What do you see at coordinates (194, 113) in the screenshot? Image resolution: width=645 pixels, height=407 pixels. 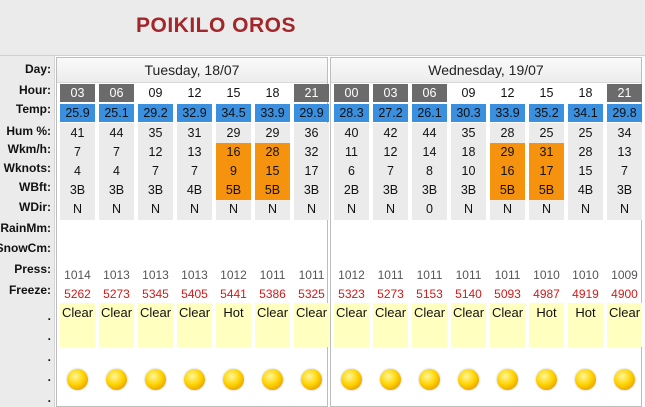 I see `temp-cell: 32.9` at bounding box center [194, 113].